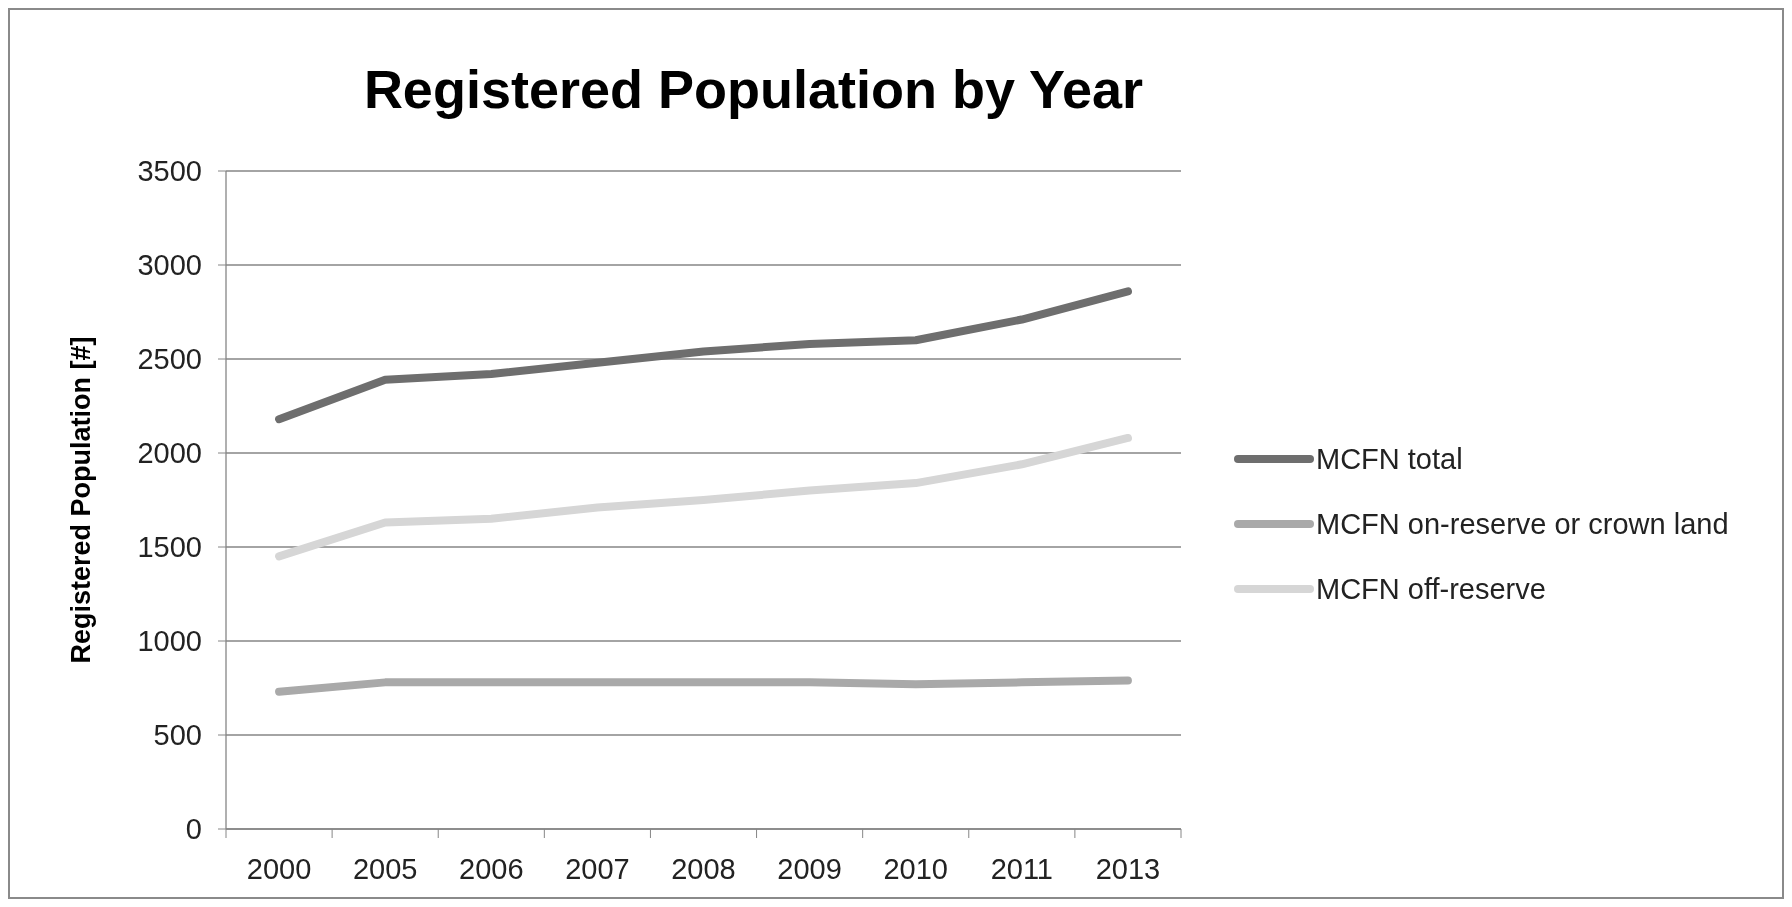 This screenshot has width=1792, height=907. What do you see at coordinates (1128, 869) in the screenshot?
I see `x-tick-label: 2013` at bounding box center [1128, 869].